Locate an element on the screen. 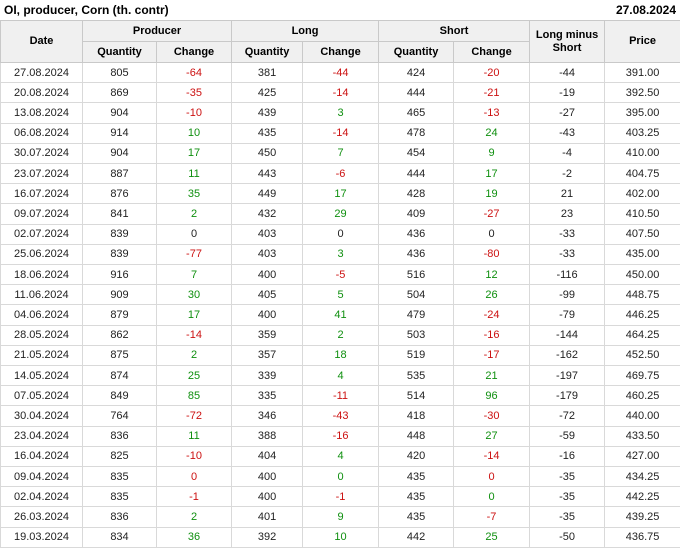  cell-short-quantity: 465 is located at coordinates (416, 113).